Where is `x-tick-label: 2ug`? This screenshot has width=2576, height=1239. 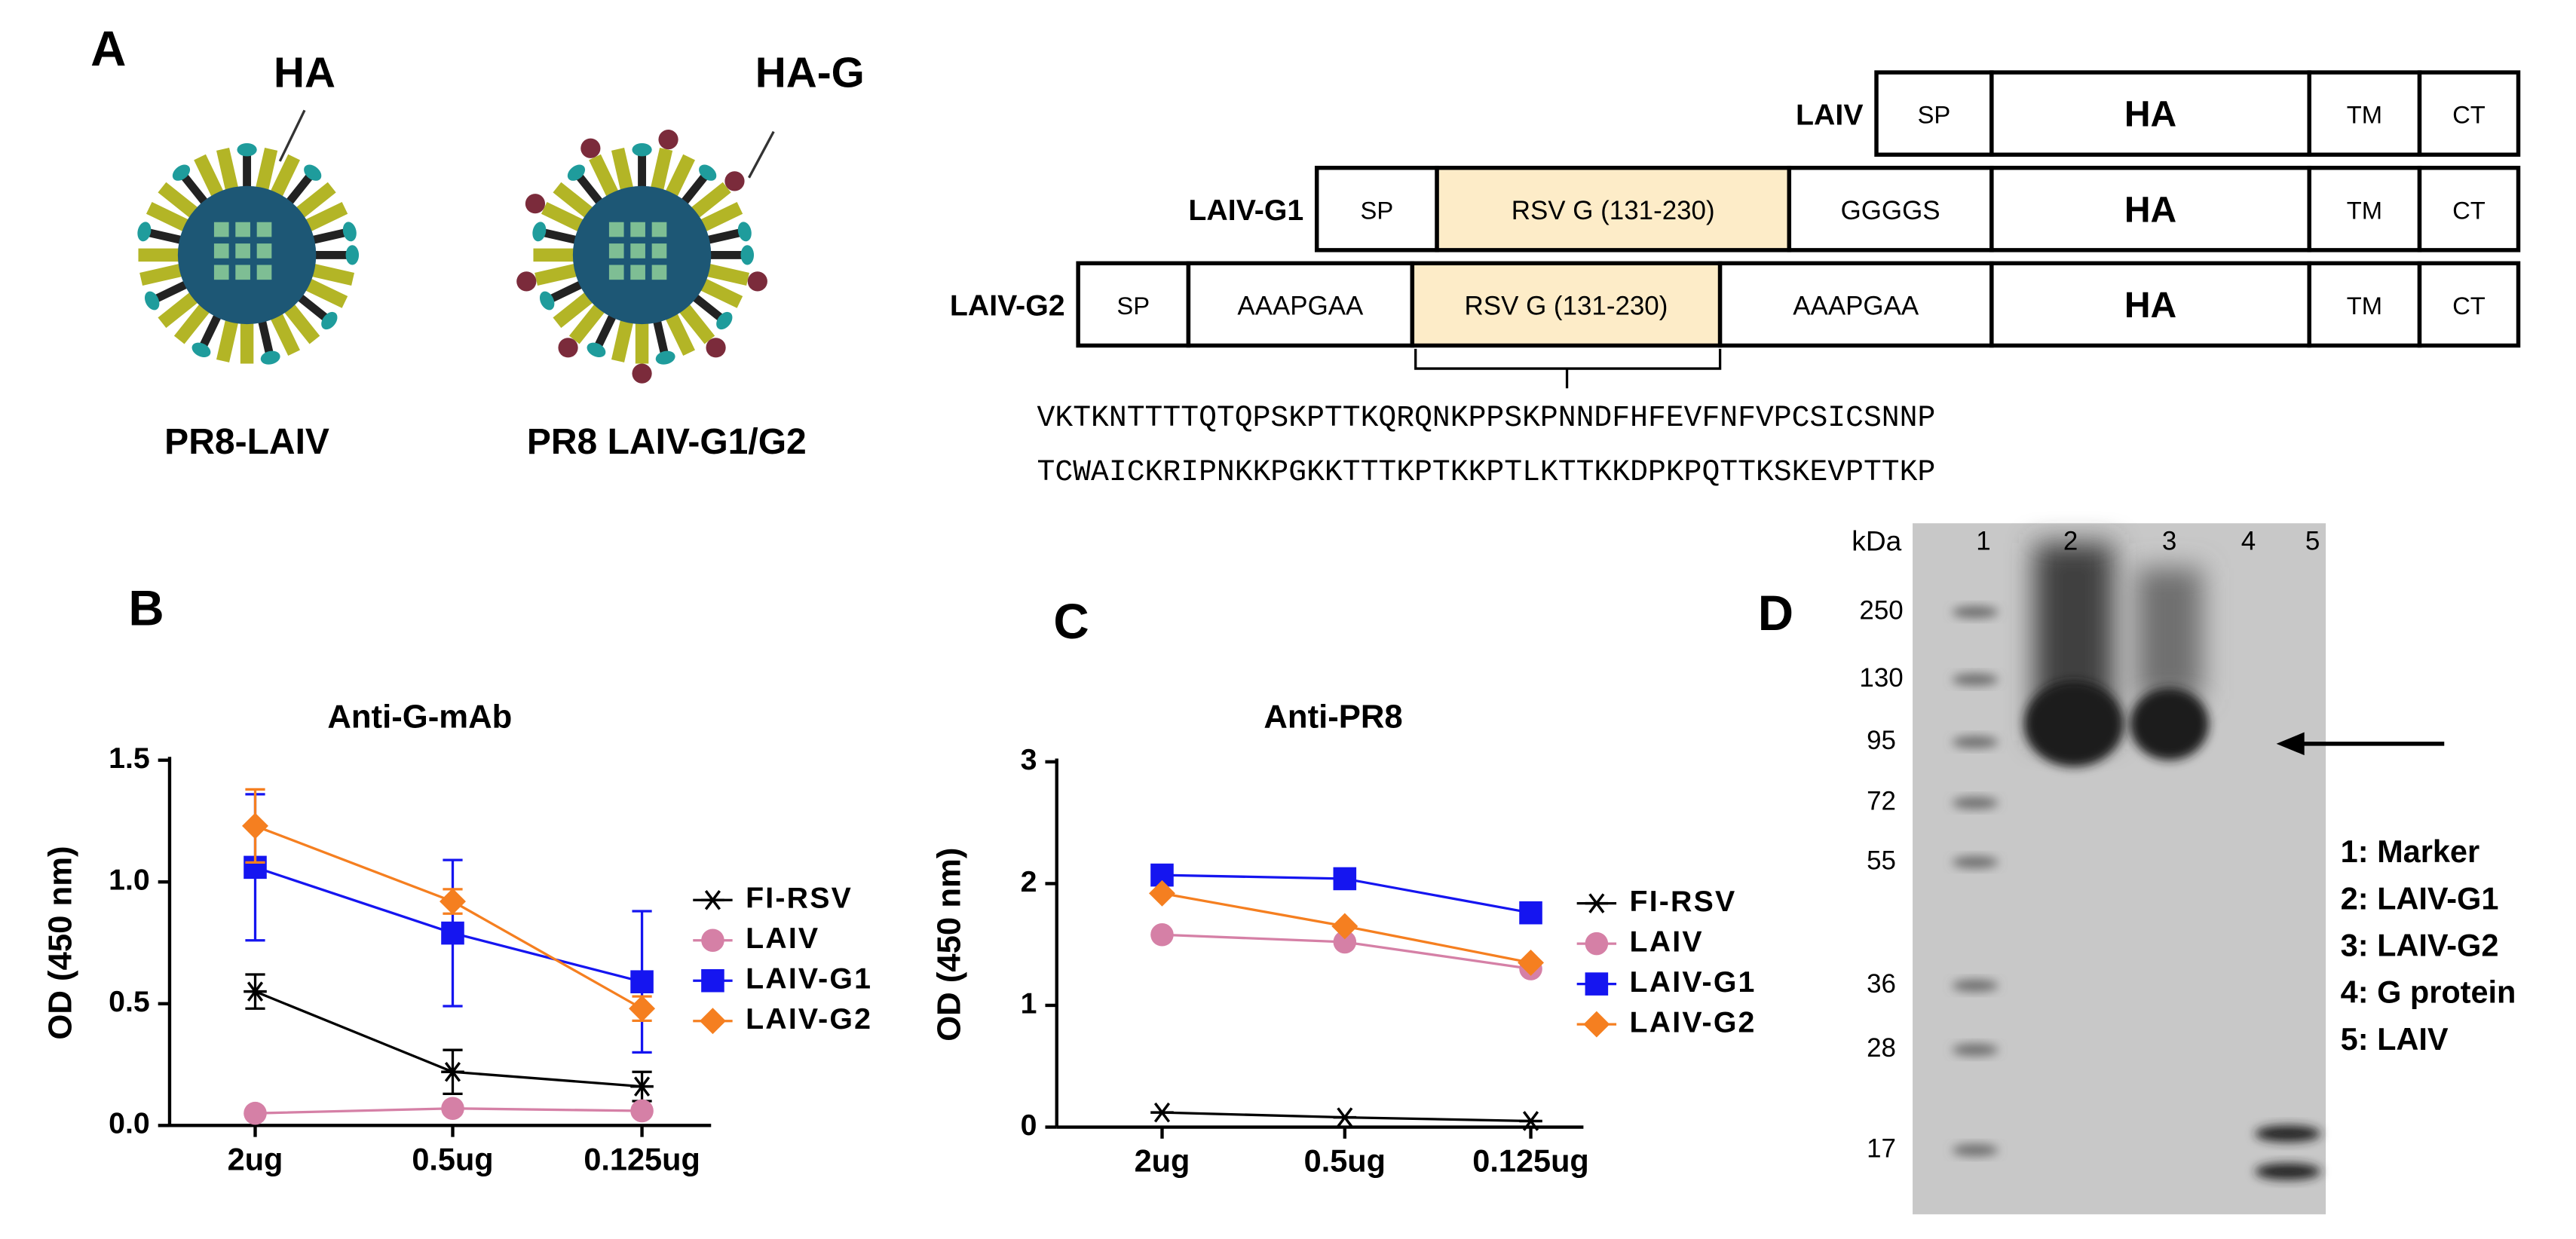
x-tick-label: 2ug is located at coordinates (255, 1159).